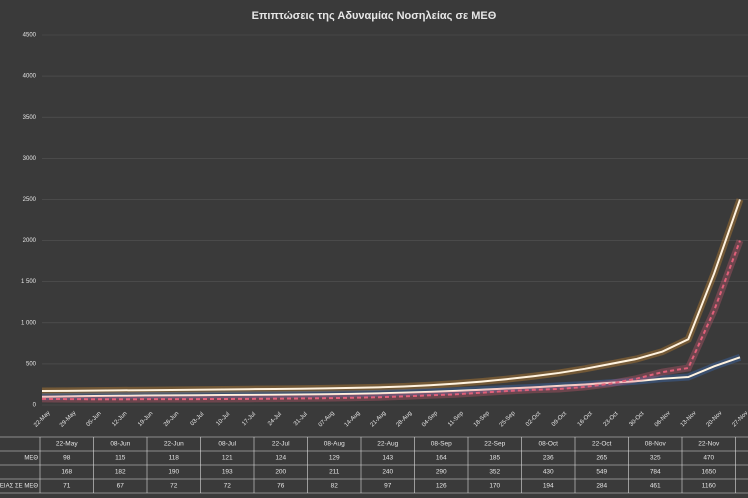  What do you see at coordinates (611, 419) in the screenshot?
I see `x-tick-label: 23-Oct` at bounding box center [611, 419].